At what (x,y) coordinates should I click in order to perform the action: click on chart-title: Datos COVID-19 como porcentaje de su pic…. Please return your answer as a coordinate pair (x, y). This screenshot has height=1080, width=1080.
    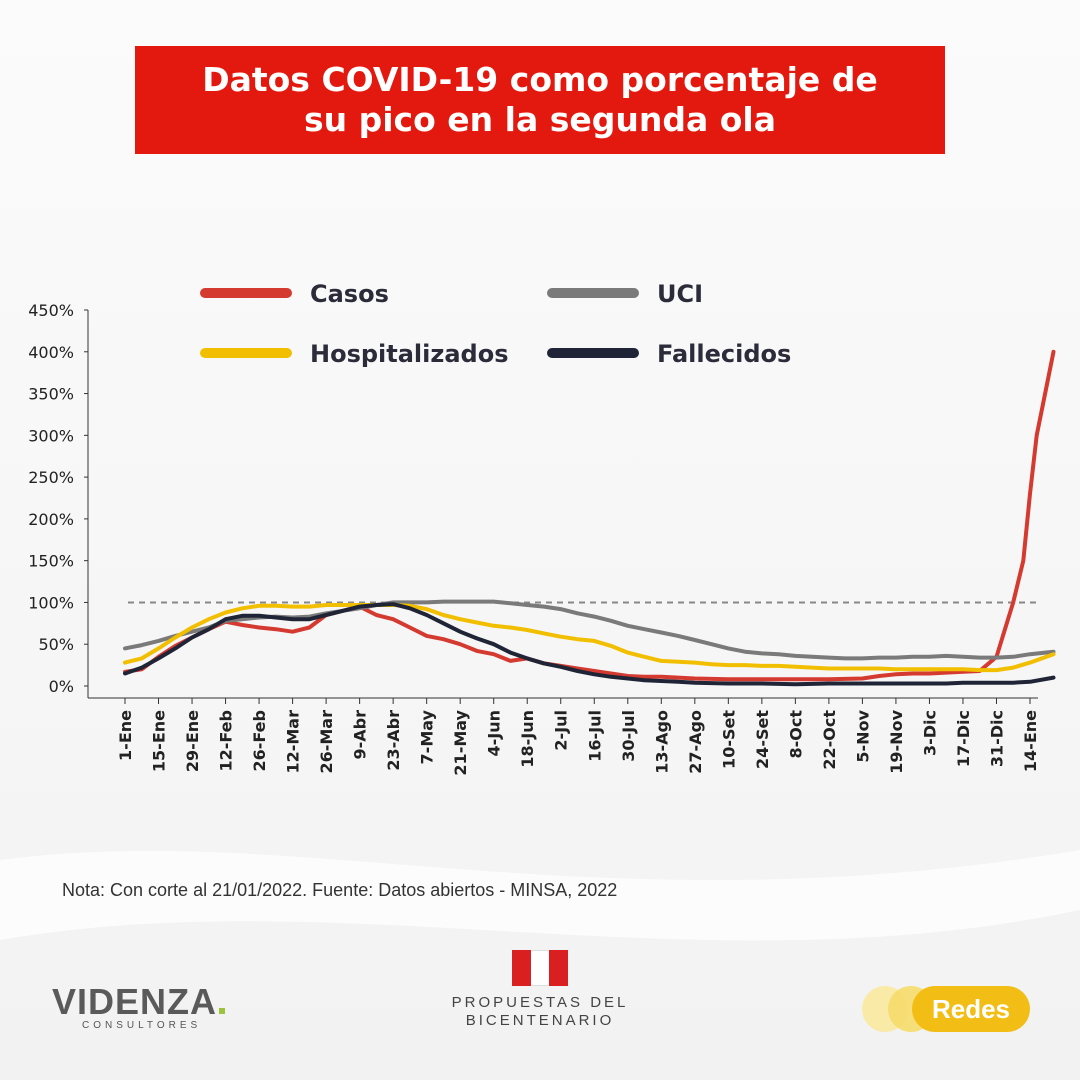
    Looking at the image, I should click on (540, 99).